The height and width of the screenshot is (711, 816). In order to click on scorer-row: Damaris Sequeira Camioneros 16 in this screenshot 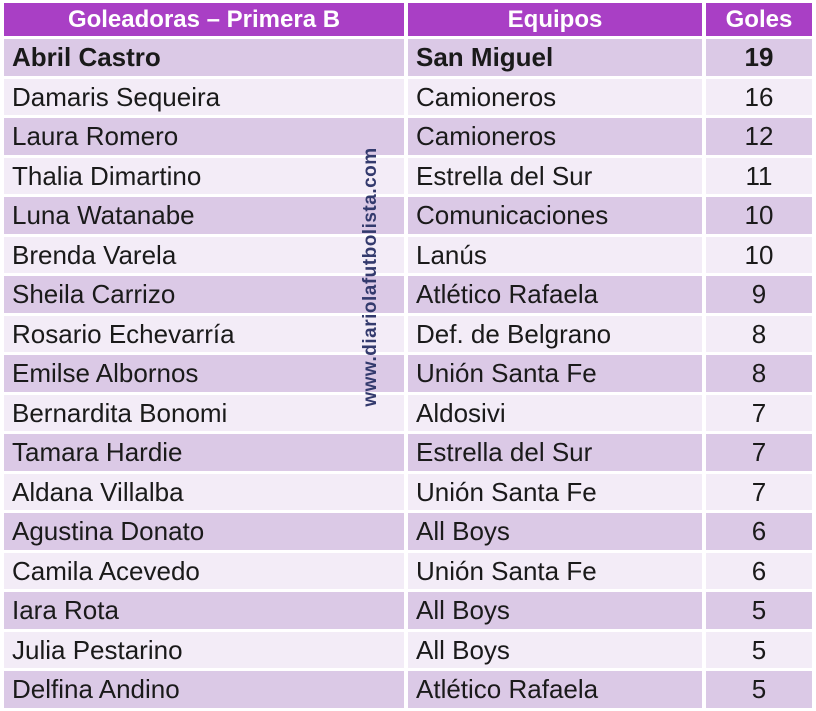, I will do `click(408, 96)`.